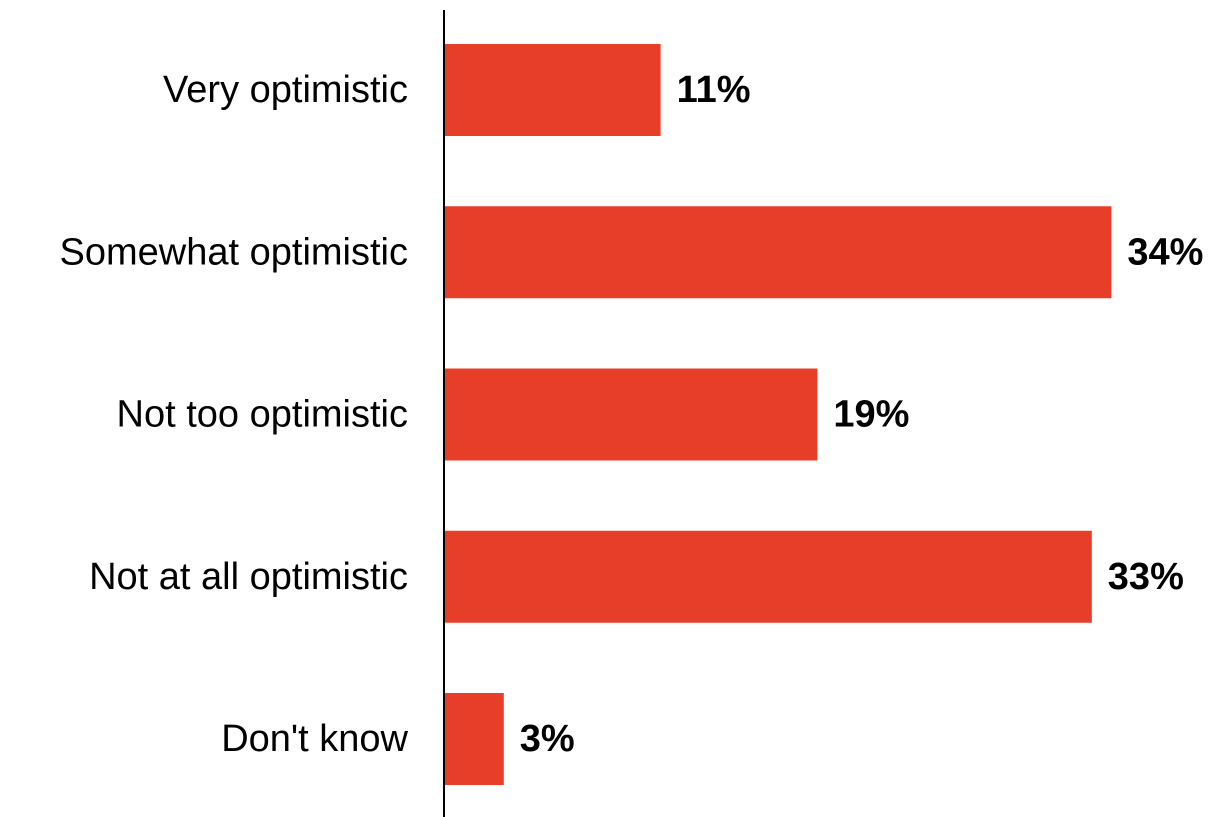  What do you see at coordinates (262, 415) in the screenshot?
I see `category-label: Not too optimistic` at bounding box center [262, 415].